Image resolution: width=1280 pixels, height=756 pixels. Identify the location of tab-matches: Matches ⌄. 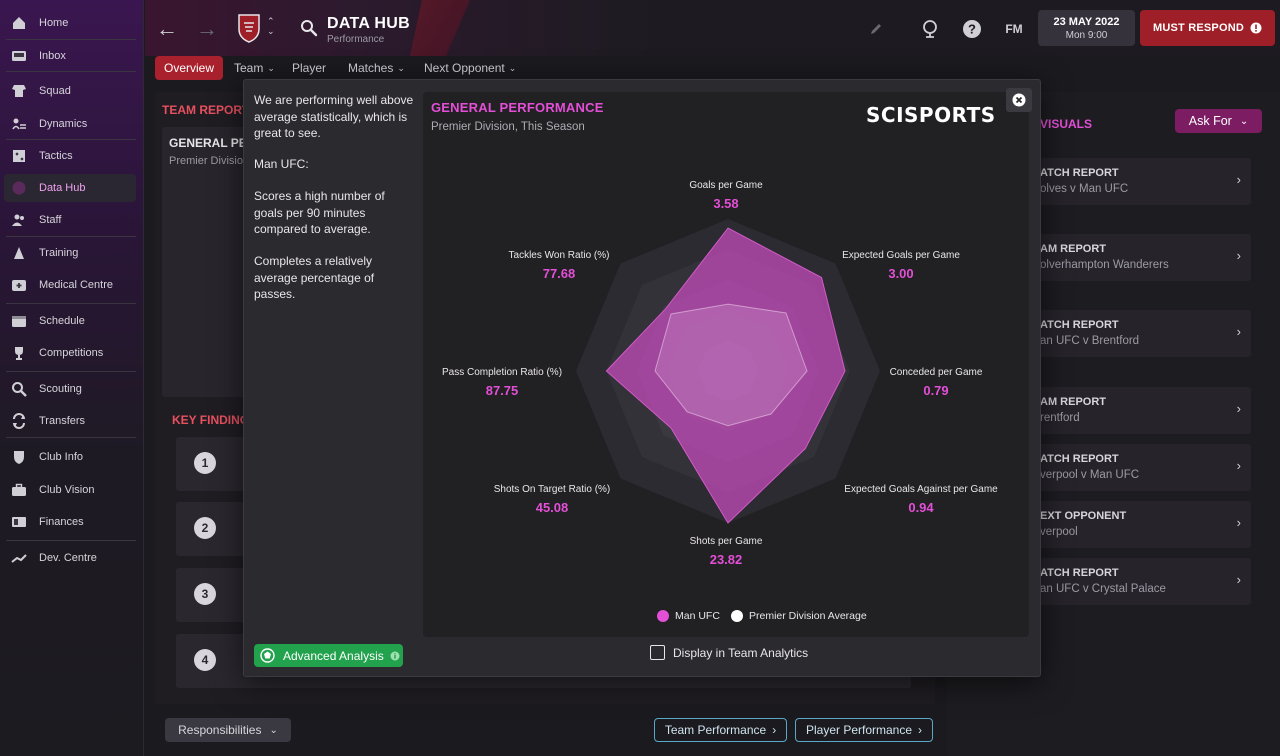
(376, 68).